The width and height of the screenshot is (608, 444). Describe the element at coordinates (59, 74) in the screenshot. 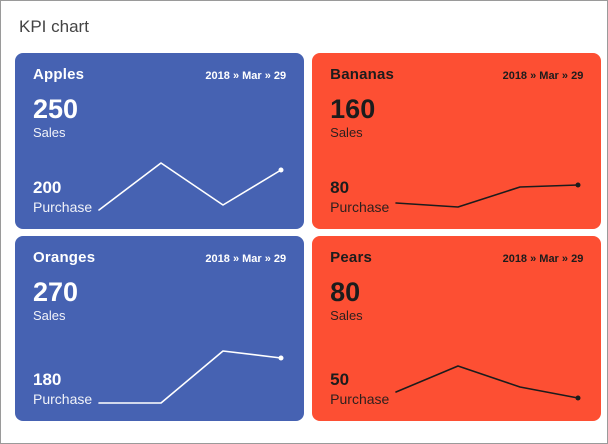

I see `card-title: Apples` at that location.